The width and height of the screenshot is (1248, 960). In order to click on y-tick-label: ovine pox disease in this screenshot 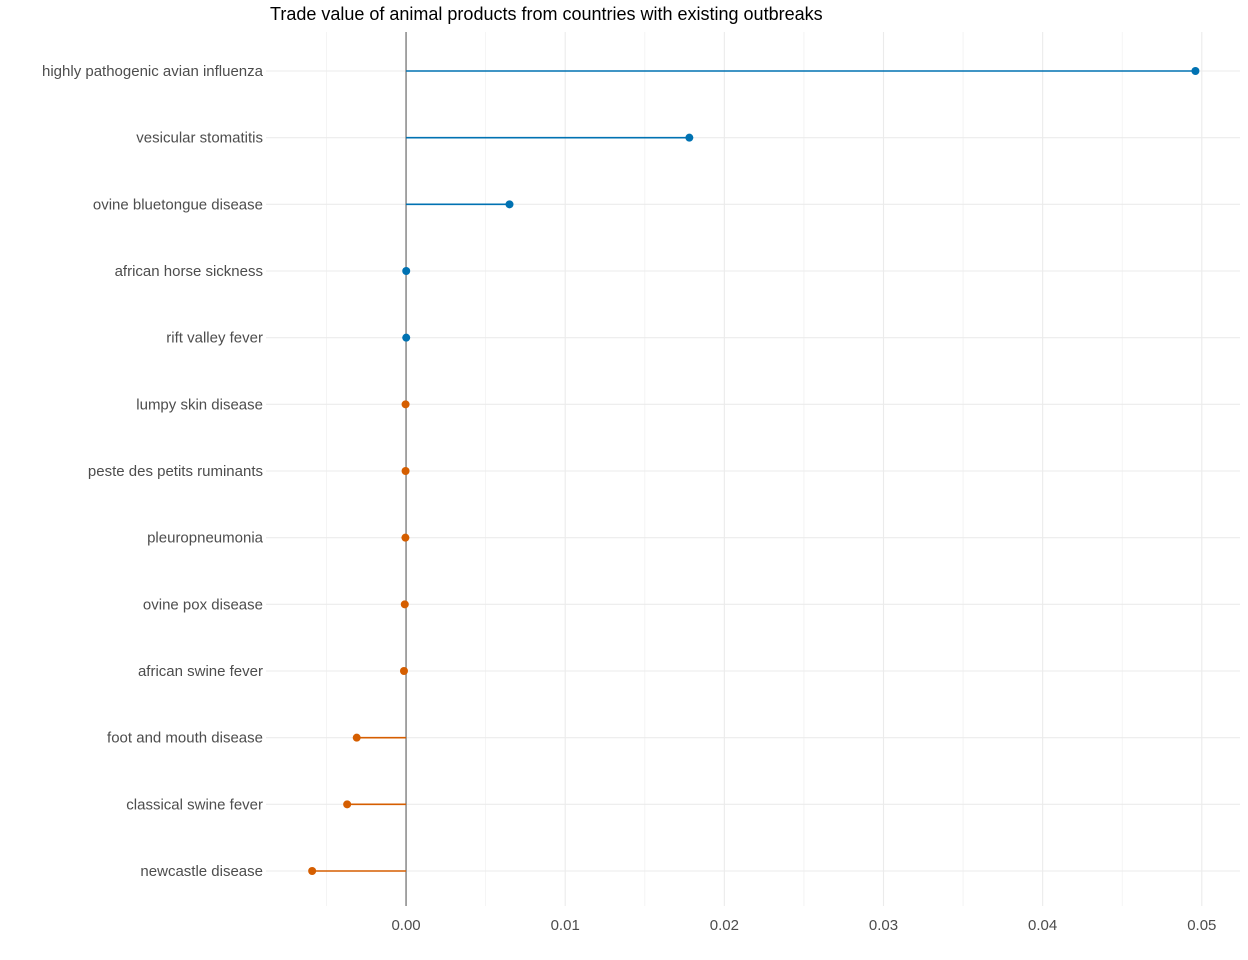, I will do `click(203, 604)`.